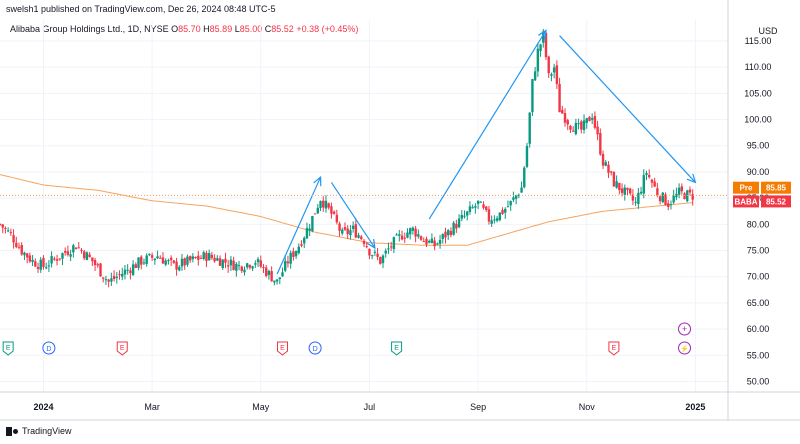 The width and height of the screenshot is (800, 444). Describe the element at coordinates (346, 210) in the screenshot. I see `moving-average-line` at that location.